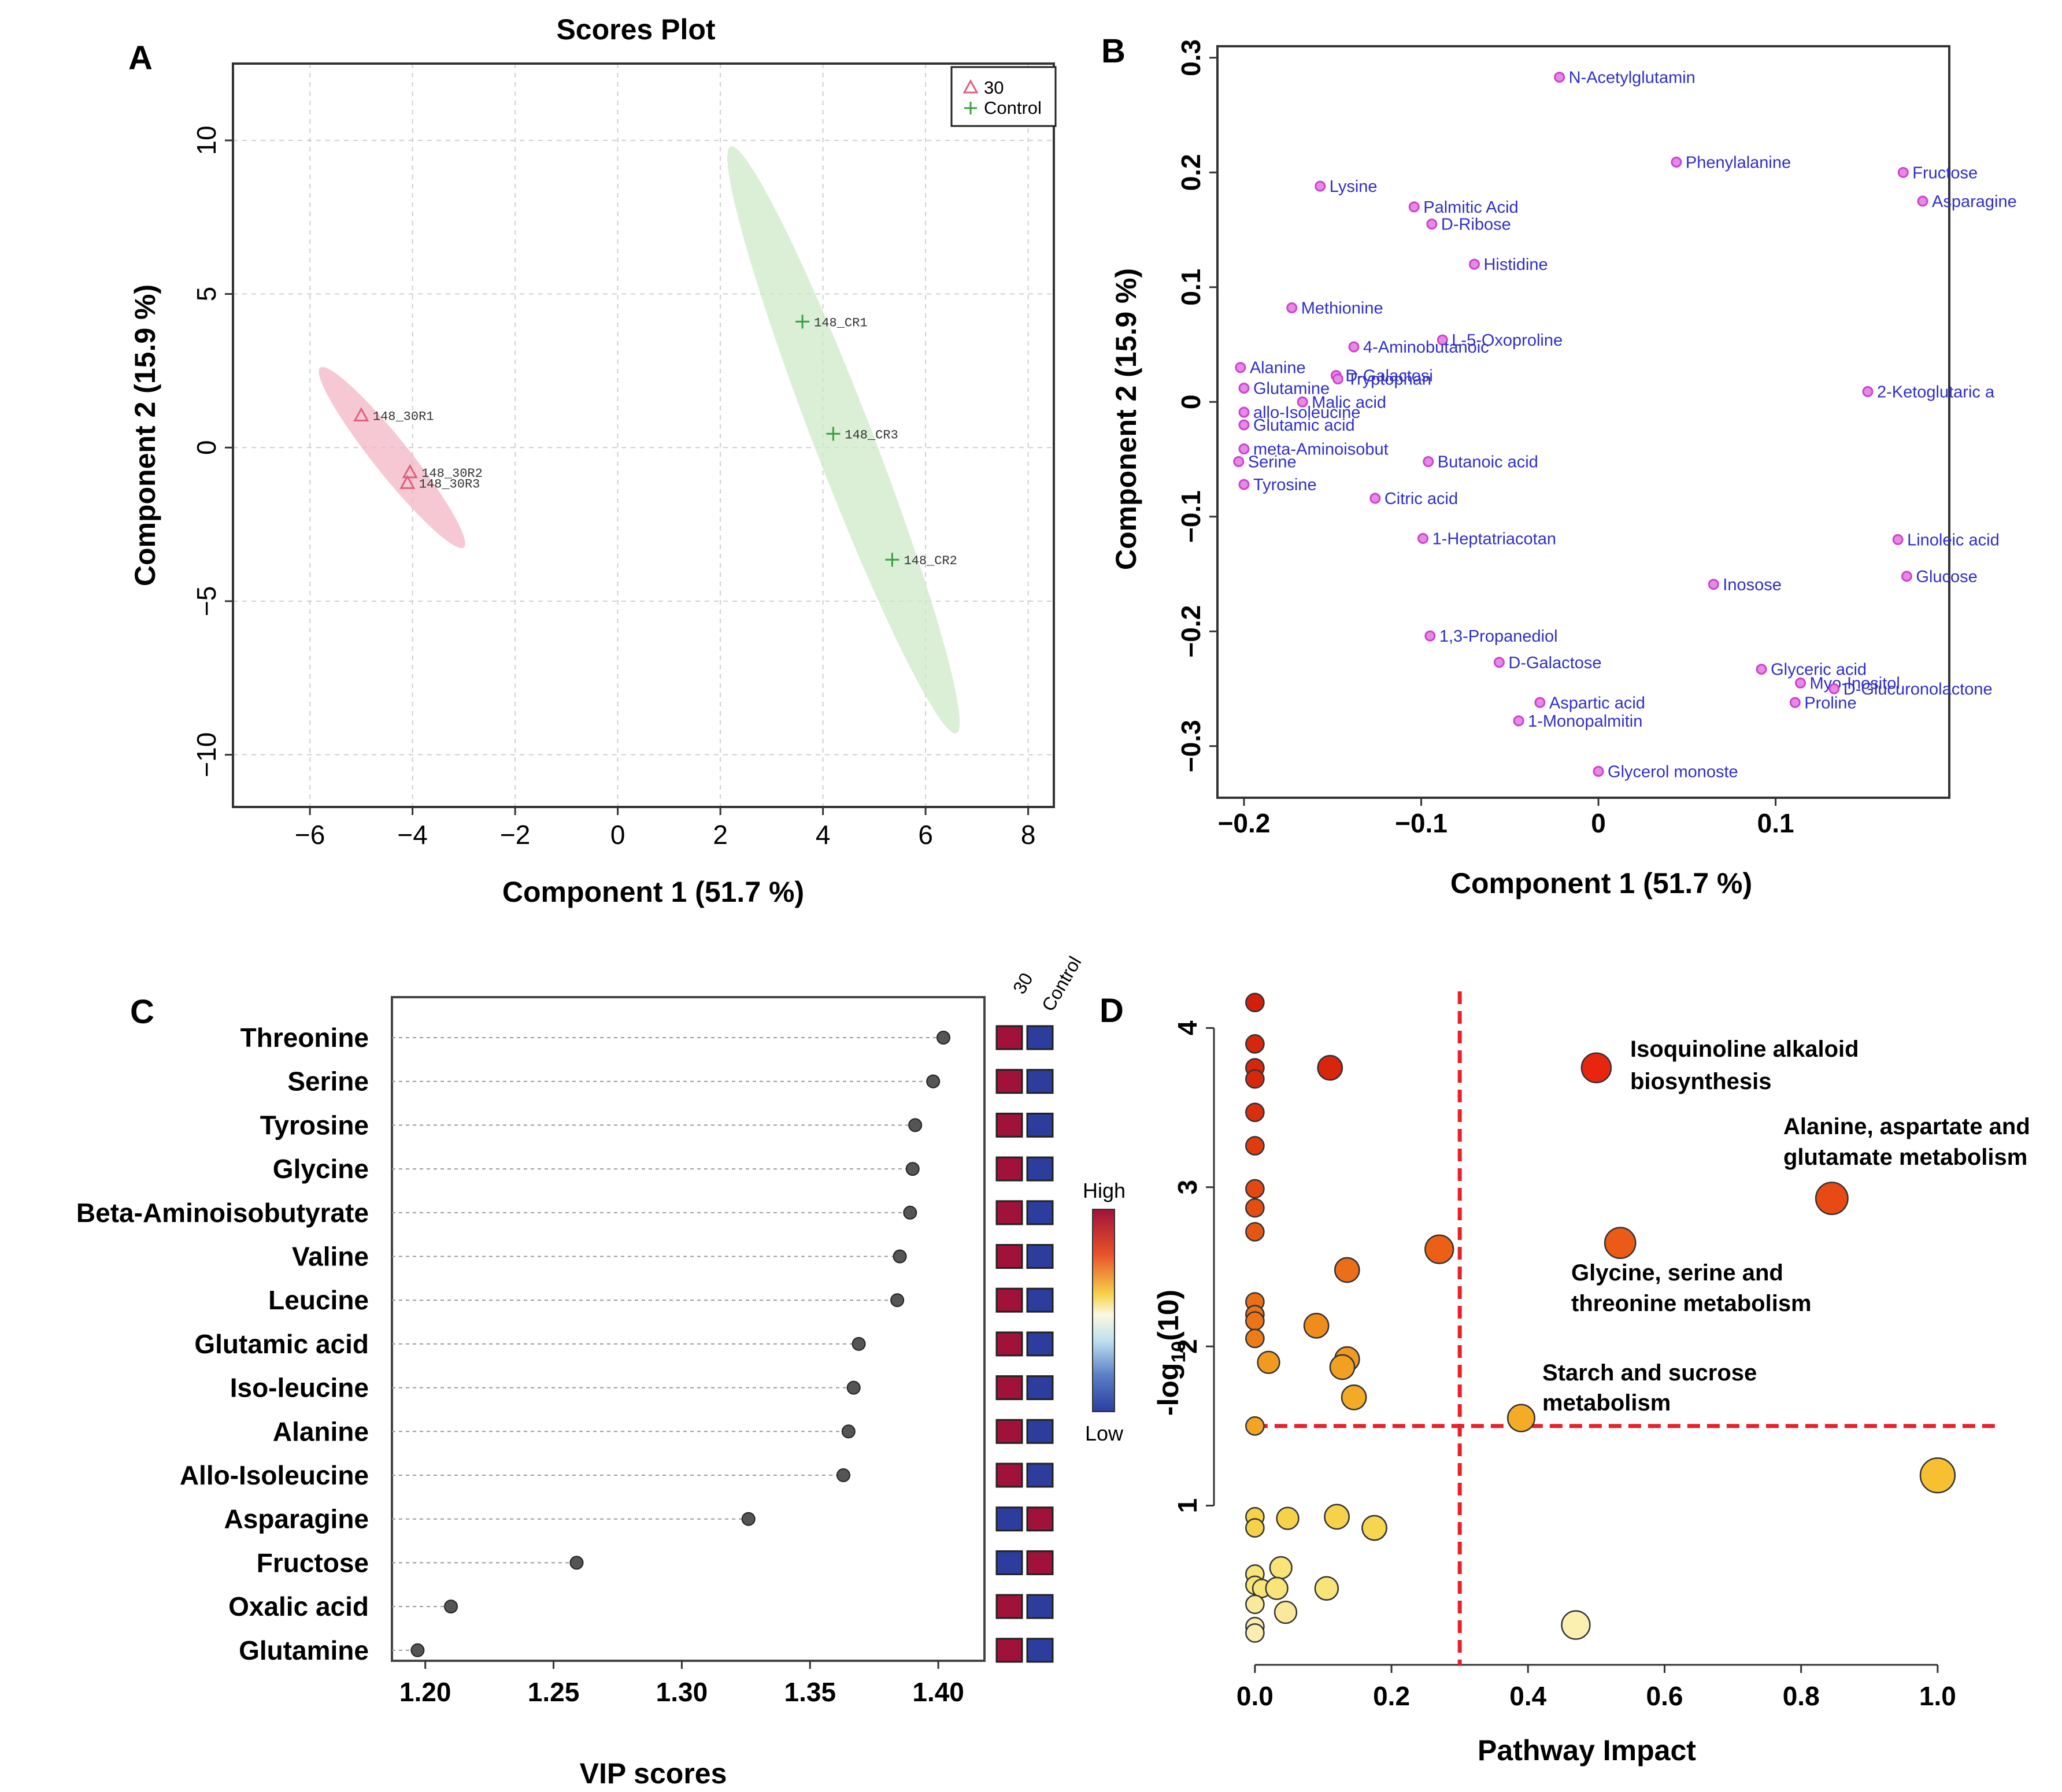  I want to click on panel-c-plot-frame, so click(689, 1329).